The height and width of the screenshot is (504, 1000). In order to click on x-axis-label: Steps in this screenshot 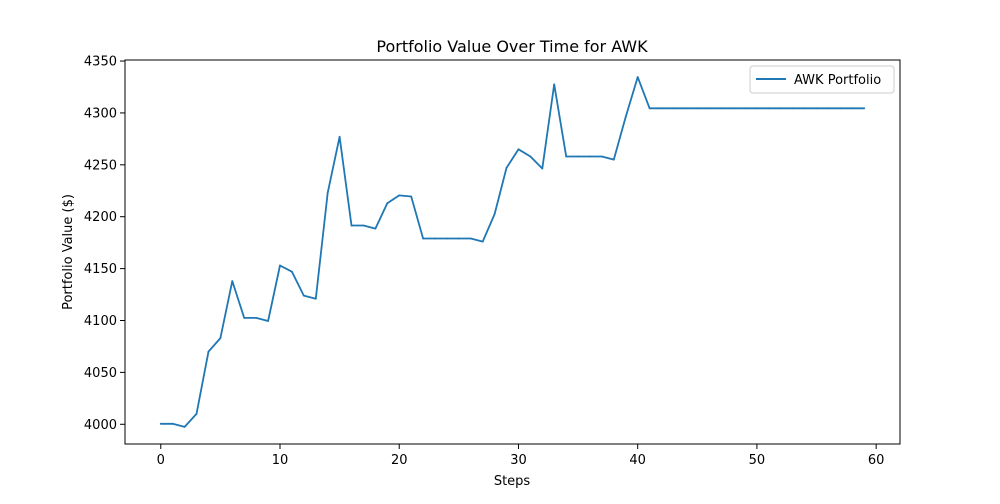, I will do `click(512, 481)`.